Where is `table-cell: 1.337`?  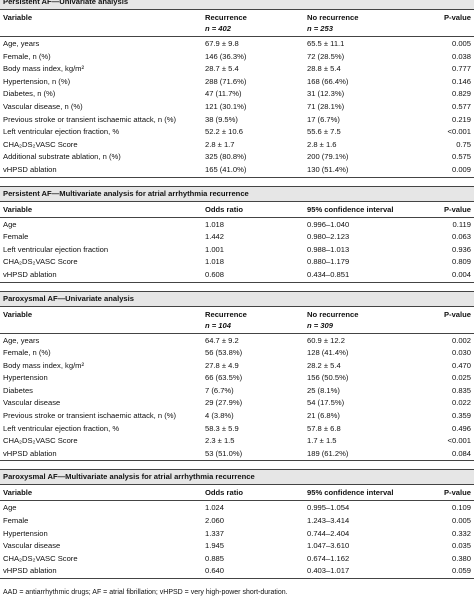
table-cell: 1.337 is located at coordinates (215, 533).